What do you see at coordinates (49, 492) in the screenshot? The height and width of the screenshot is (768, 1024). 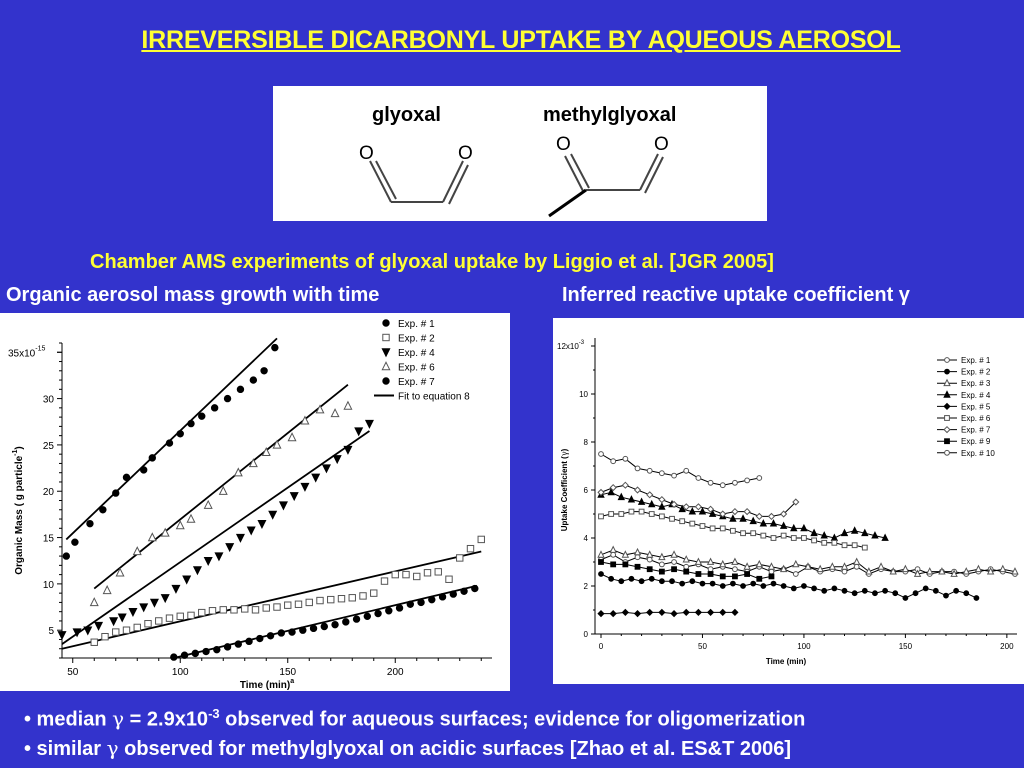 I see `y-tick-label: 20` at bounding box center [49, 492].